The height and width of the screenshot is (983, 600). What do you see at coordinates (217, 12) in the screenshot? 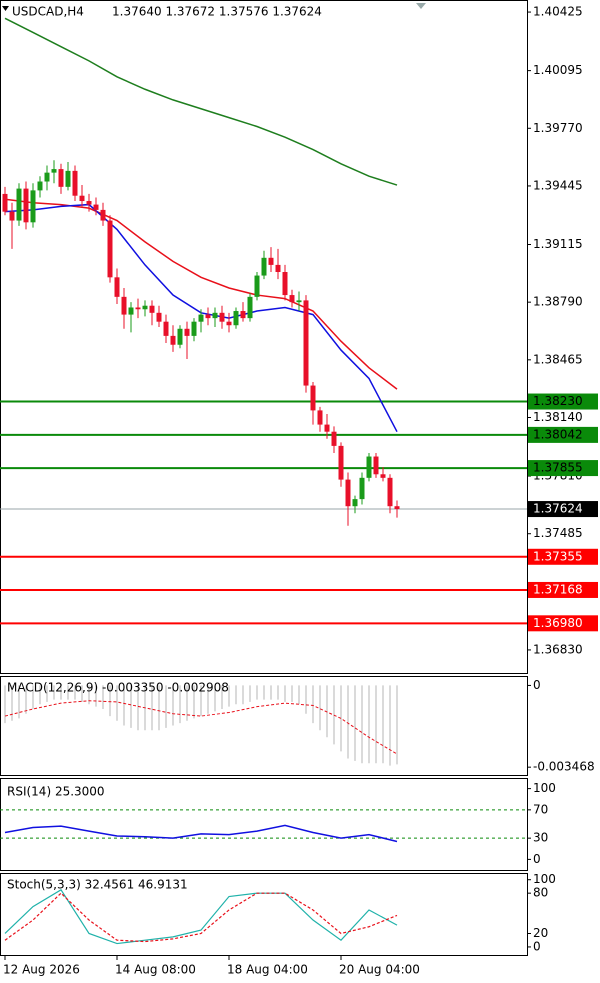
I see `chart-subtitle: 1.37640 1.37672 1.37576 1.37624` at bounding box center [217, 12].